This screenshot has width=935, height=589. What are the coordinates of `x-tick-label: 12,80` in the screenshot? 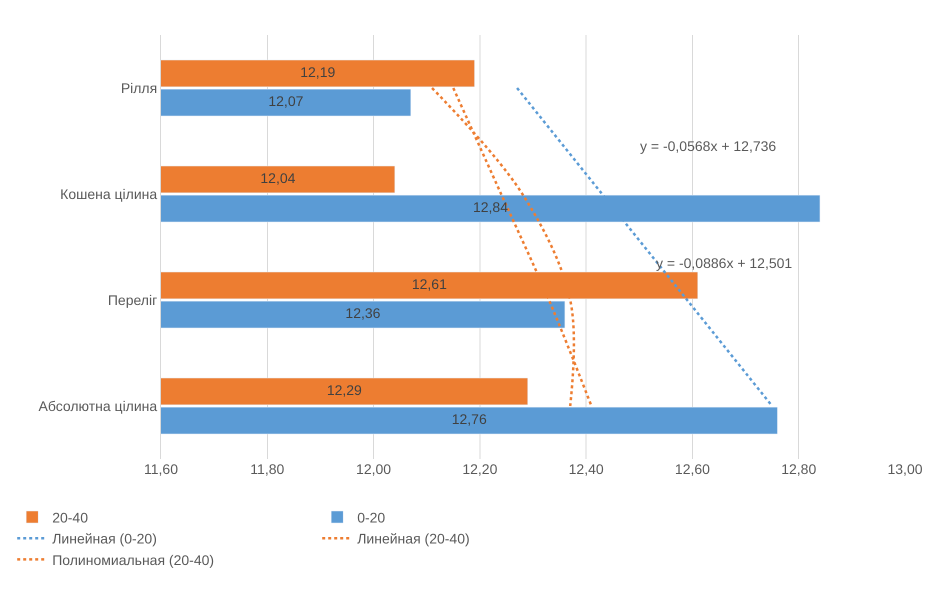 It's located at (798, 469).